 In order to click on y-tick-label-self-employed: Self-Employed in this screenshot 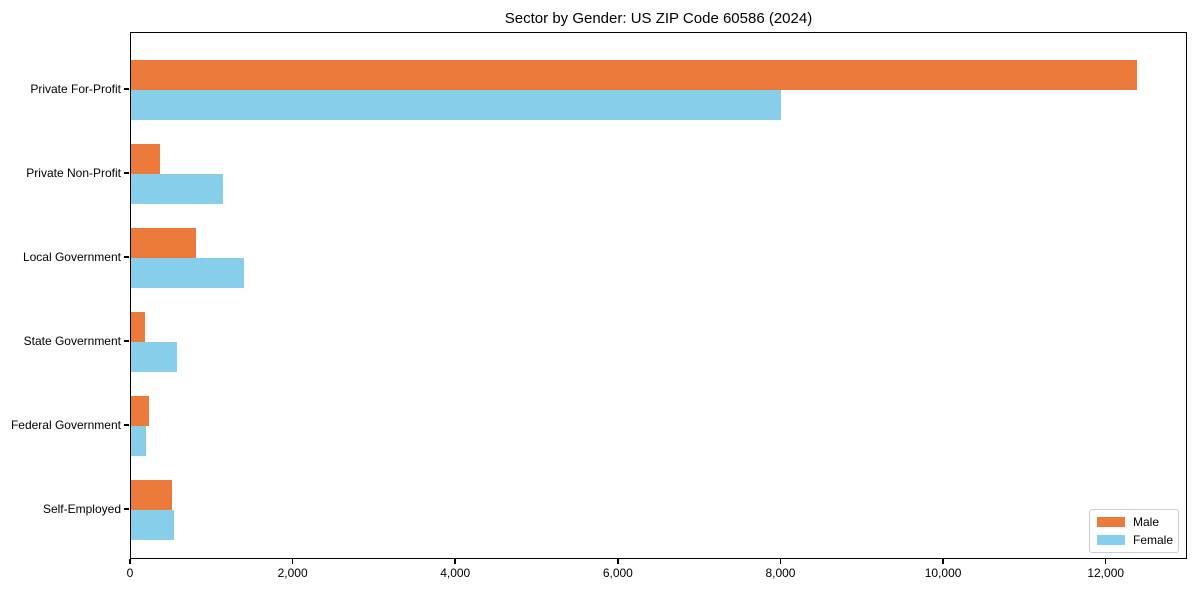, I will do `click(81, 509)`.